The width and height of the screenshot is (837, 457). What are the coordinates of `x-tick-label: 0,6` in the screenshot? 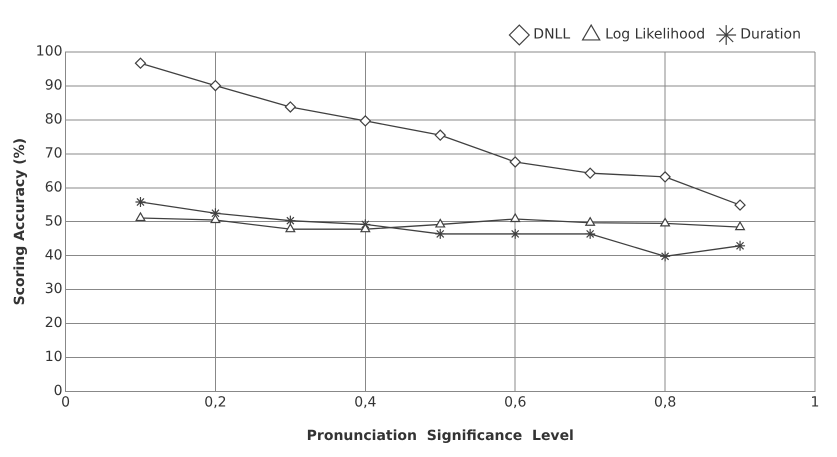 It's located at (515, 402).